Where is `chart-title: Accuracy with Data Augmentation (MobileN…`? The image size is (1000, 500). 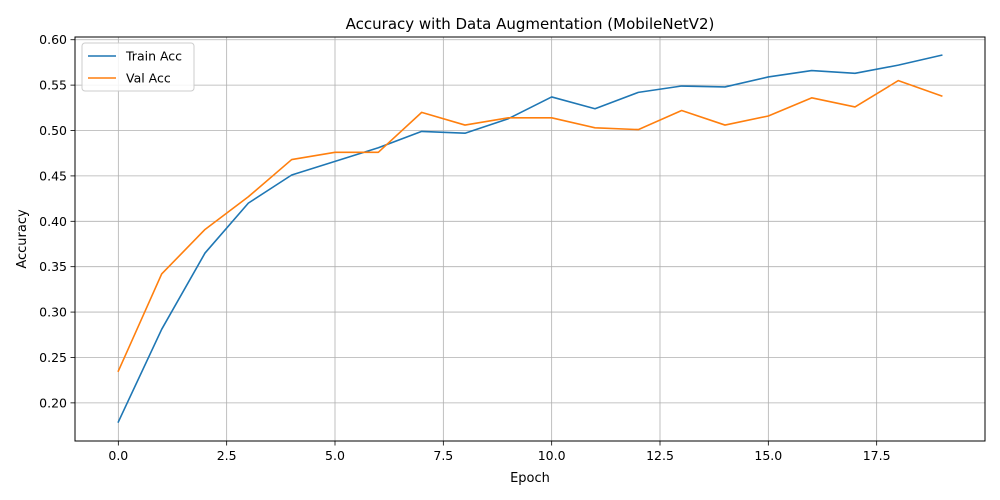 chart-title: Accuracy with Data Augmentation (MobileN… is located at coordinates (530, 24).